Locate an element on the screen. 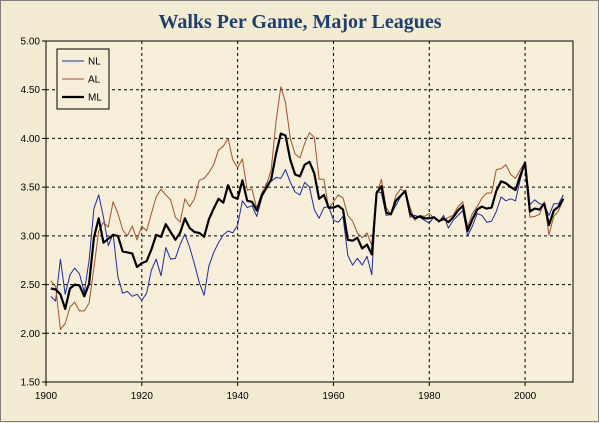  x-tick-label: 1900 is located at coordinates (46, 396).